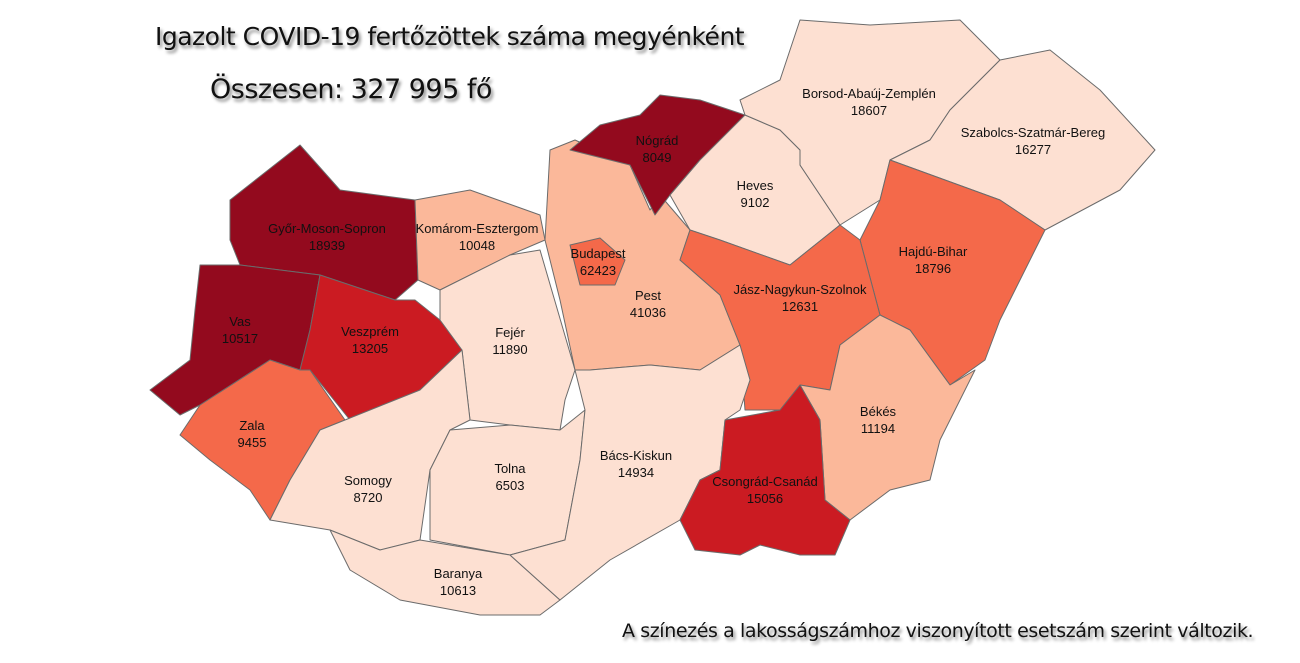 This screenshot has width=1300, height=663. Describe the element at coordinates (458, 590) in the screenshot. I see `county-value-label: 10613` at that location.